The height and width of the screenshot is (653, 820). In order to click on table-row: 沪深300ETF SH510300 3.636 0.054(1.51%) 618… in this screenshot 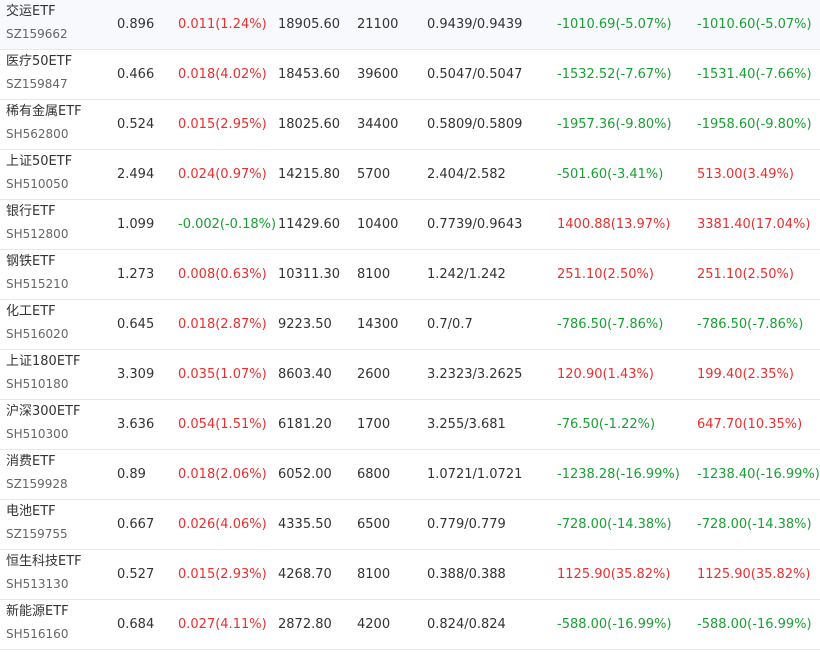, I will do `click(410, 425)`.